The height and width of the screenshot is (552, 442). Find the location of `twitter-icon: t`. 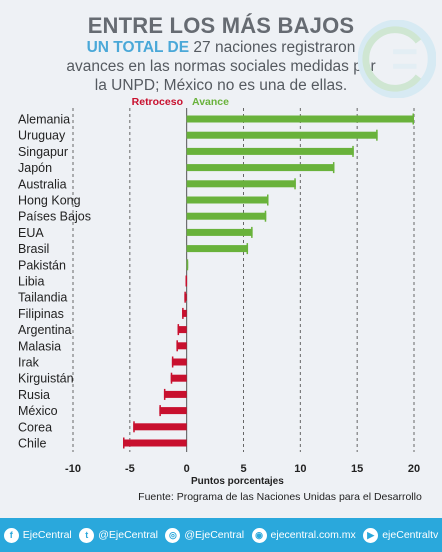

twitter-icon: t is located at coordinates (87, 535).